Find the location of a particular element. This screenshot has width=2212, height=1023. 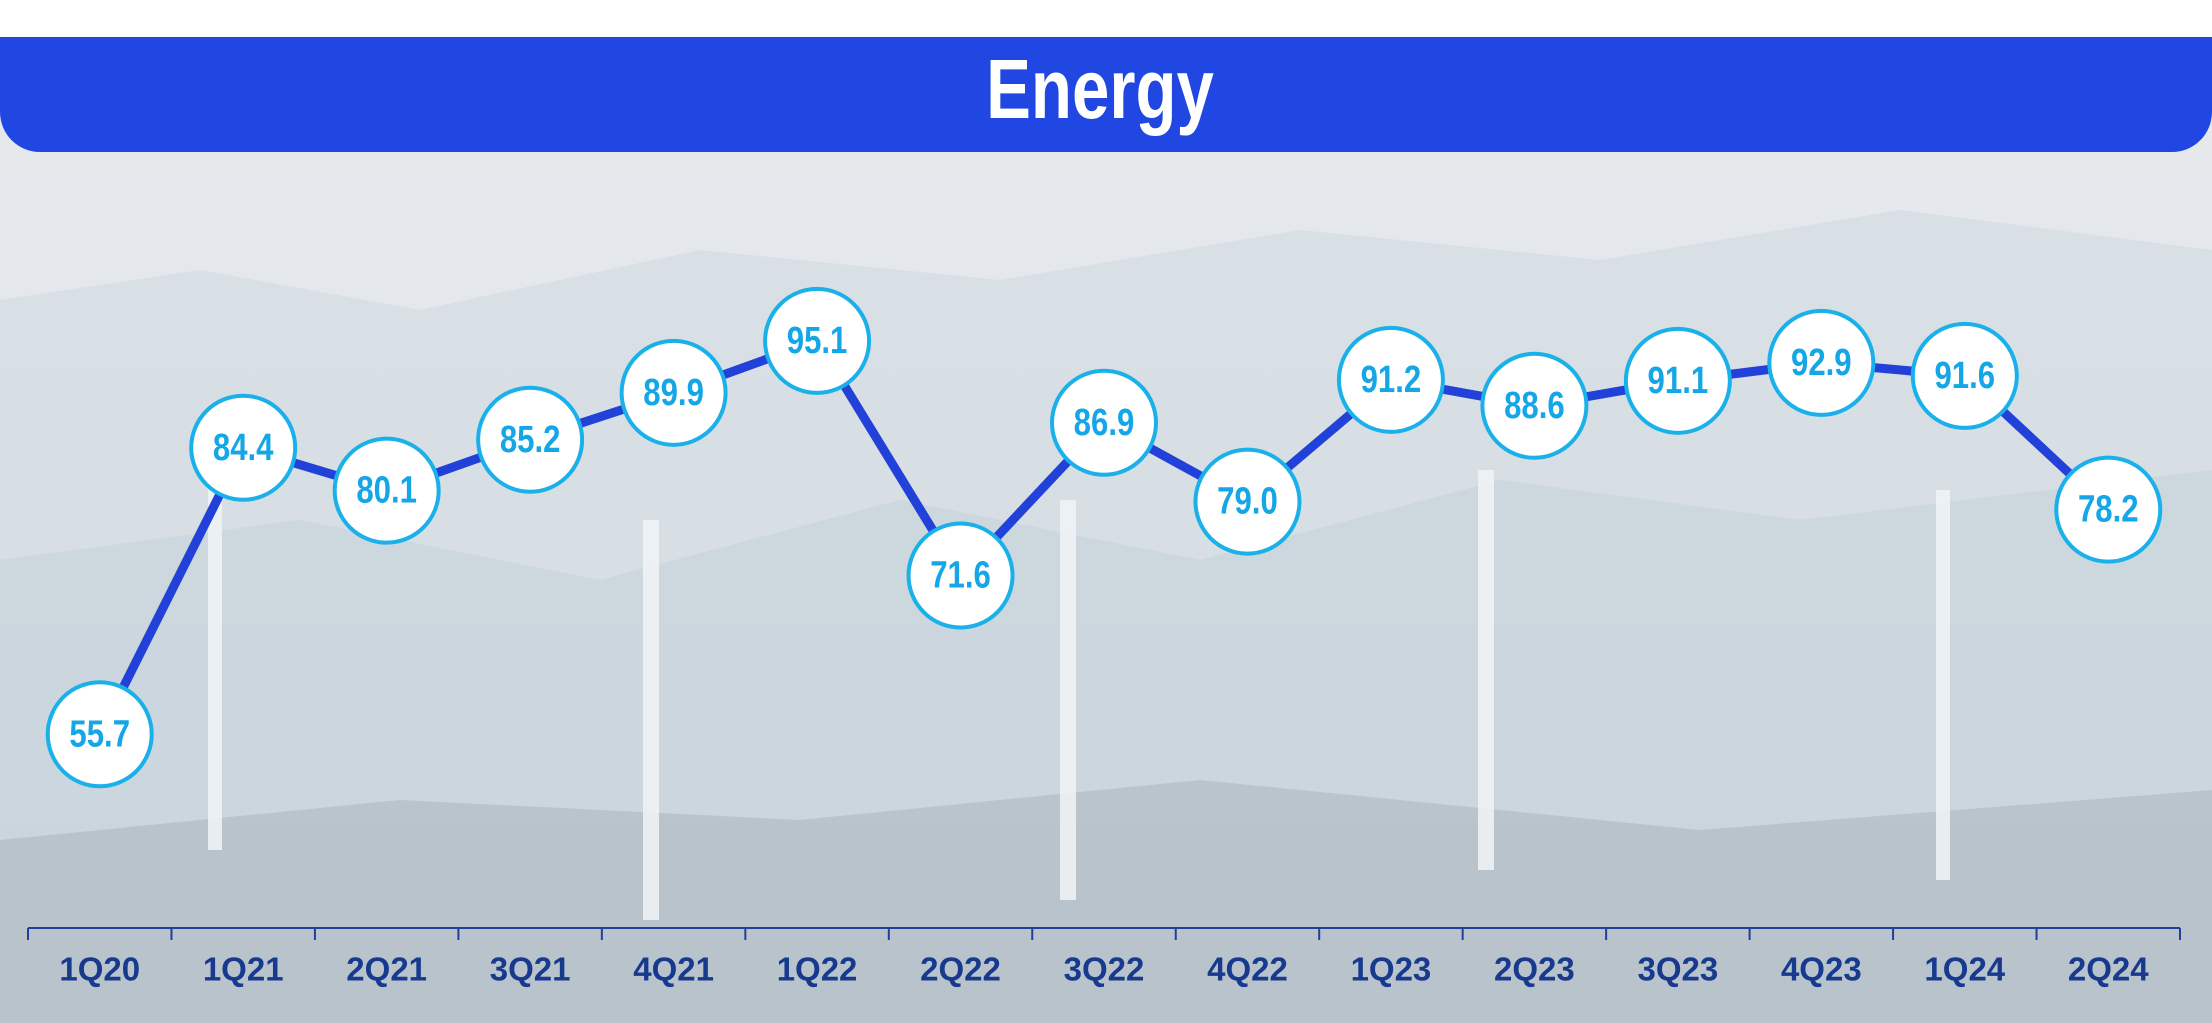

value-label: 84.4 is located at coordinates (243, 448).